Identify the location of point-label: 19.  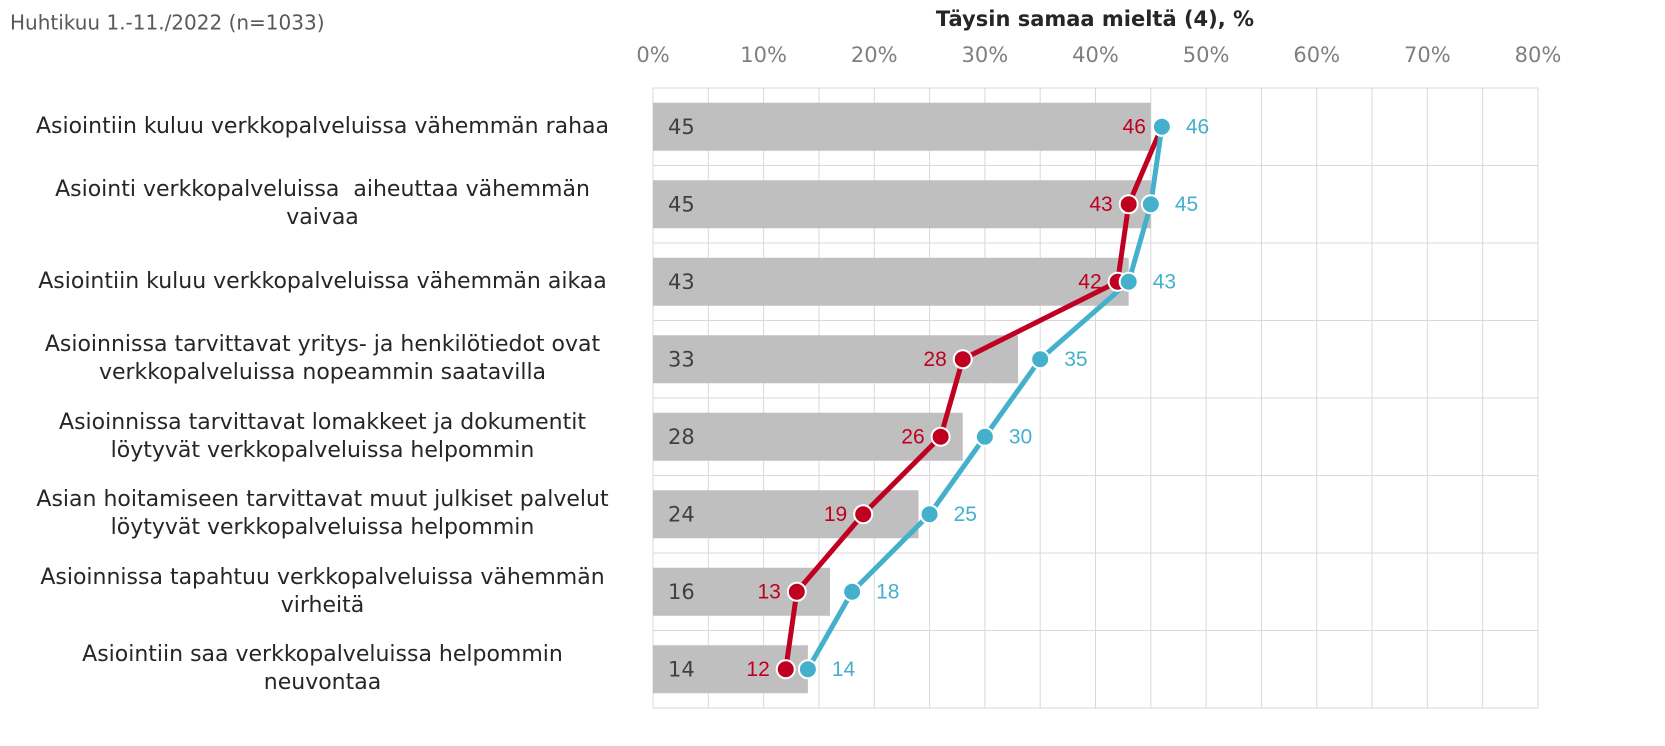
(835, 514).